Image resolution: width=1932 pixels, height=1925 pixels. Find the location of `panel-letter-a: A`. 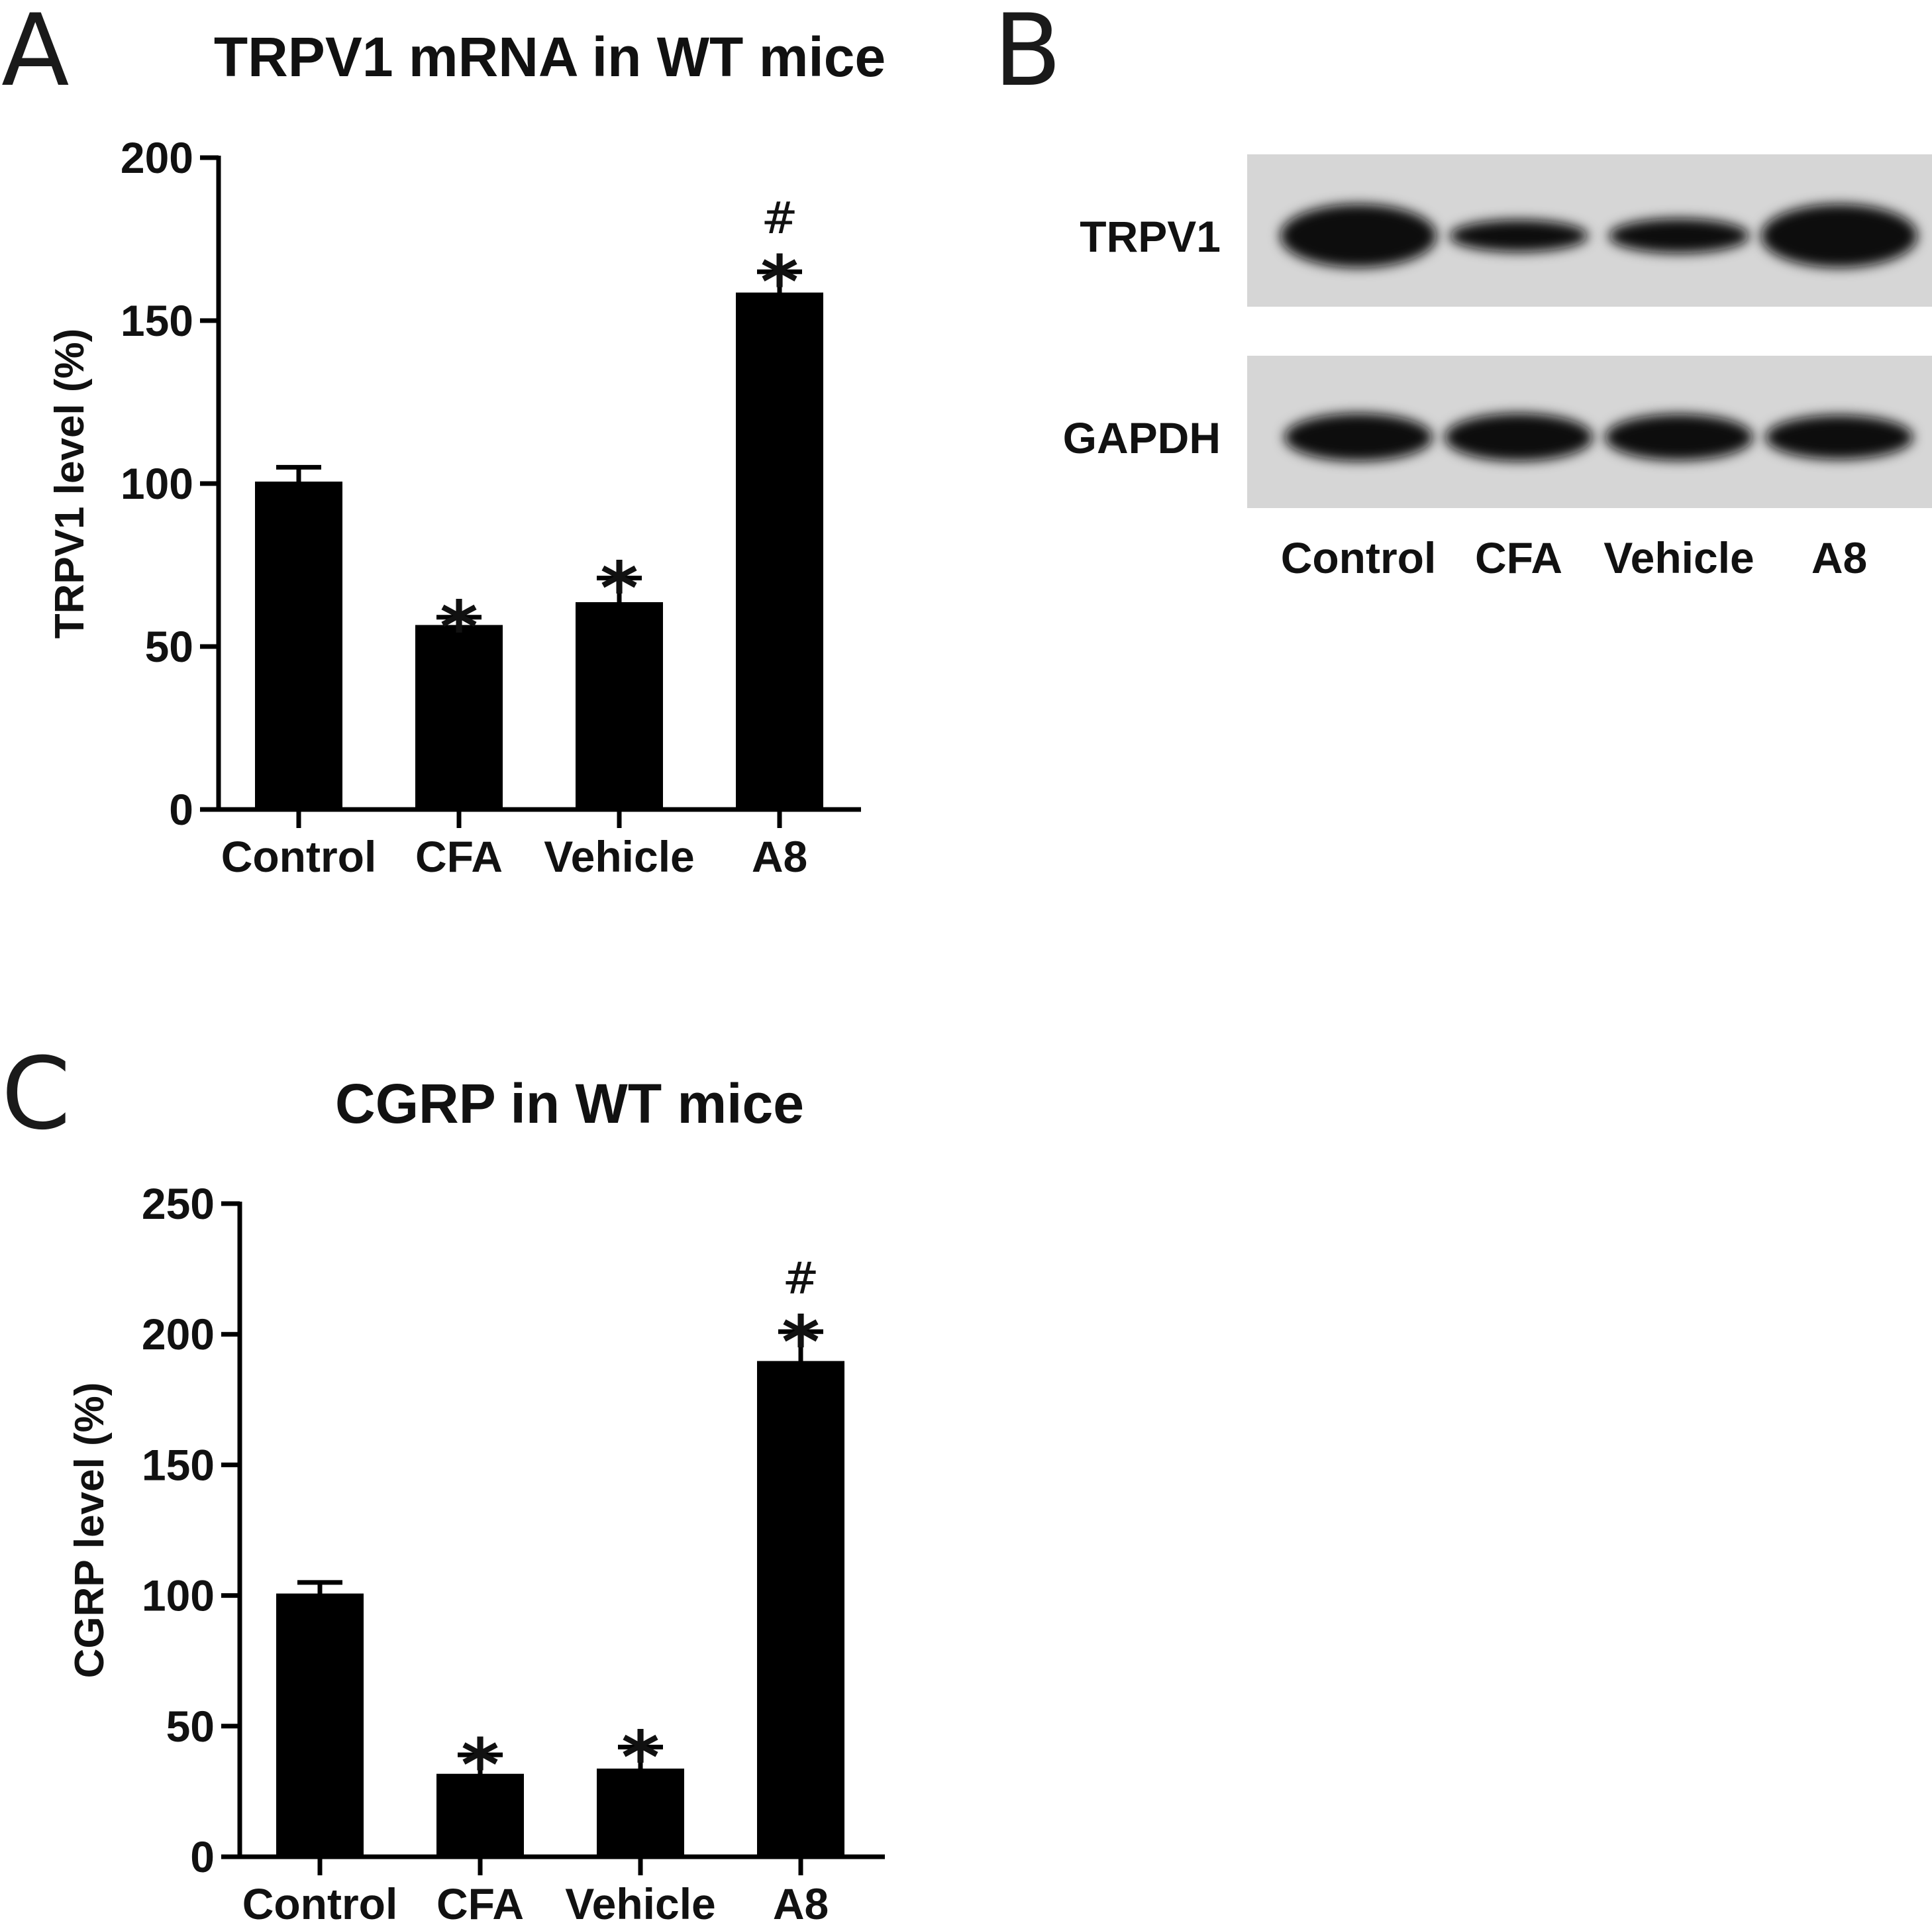

panel-letter-a: A is located at coordinates (35, 55).